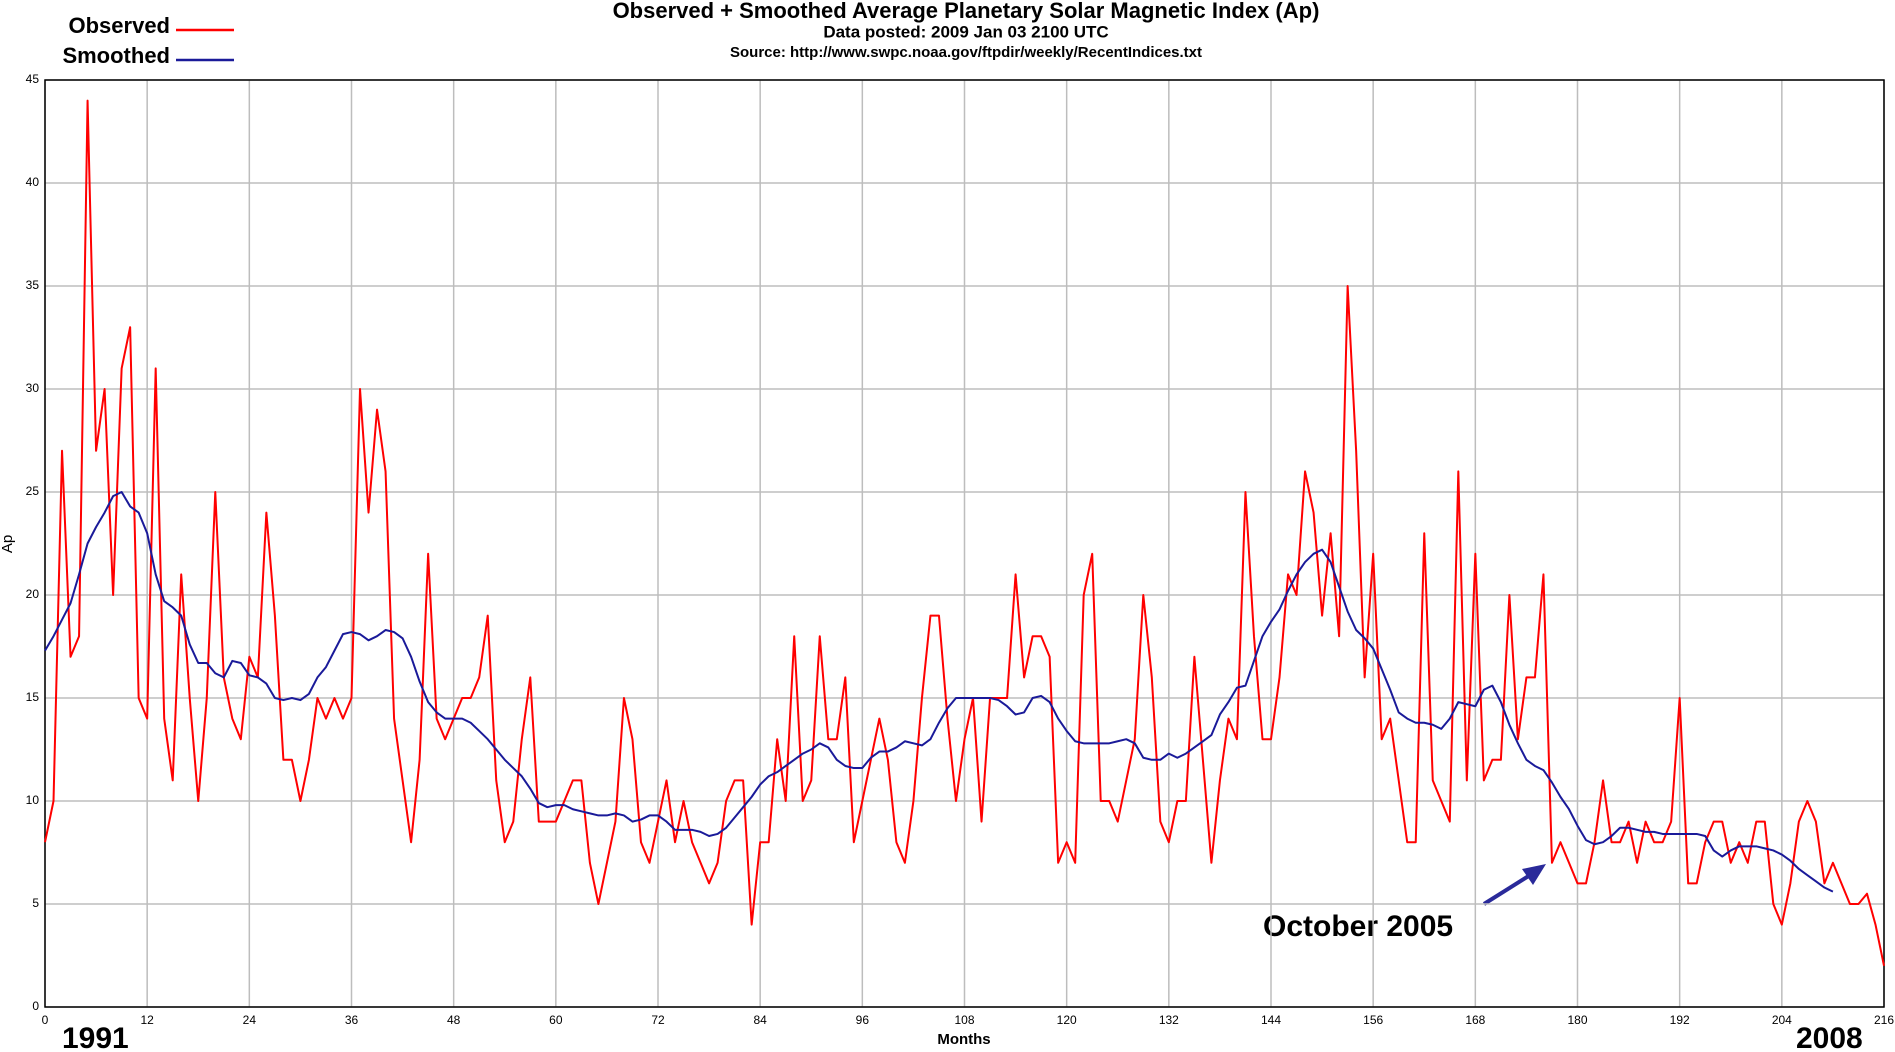 Image resolution: width=1895 pixels, height=1052 pixels. What do you see at coordinates (45, 1020) in the screenshot?
I see `x-tick-label: 0` at bounding box center [45, 1020].